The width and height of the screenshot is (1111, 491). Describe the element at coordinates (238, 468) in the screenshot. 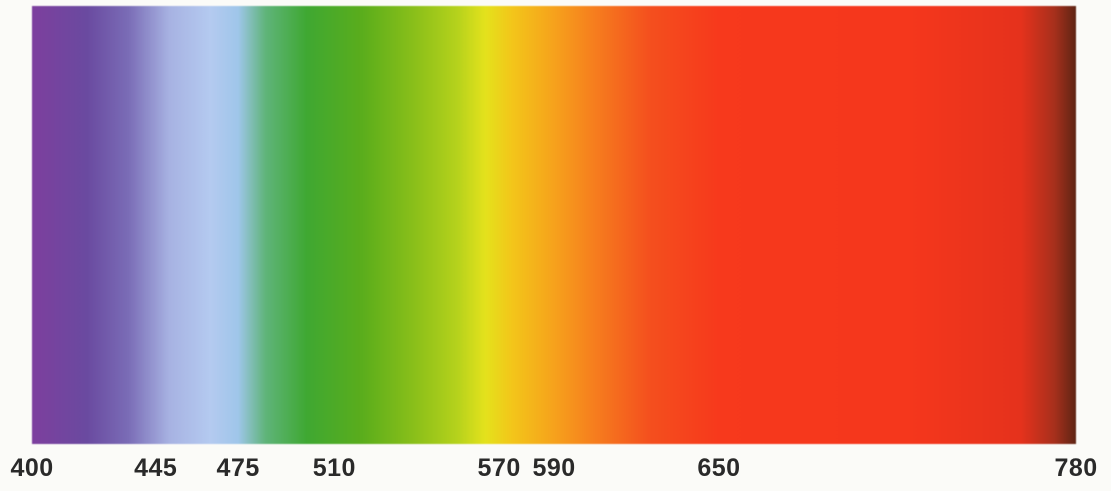

I see `tick-label-475: 475` at that location.